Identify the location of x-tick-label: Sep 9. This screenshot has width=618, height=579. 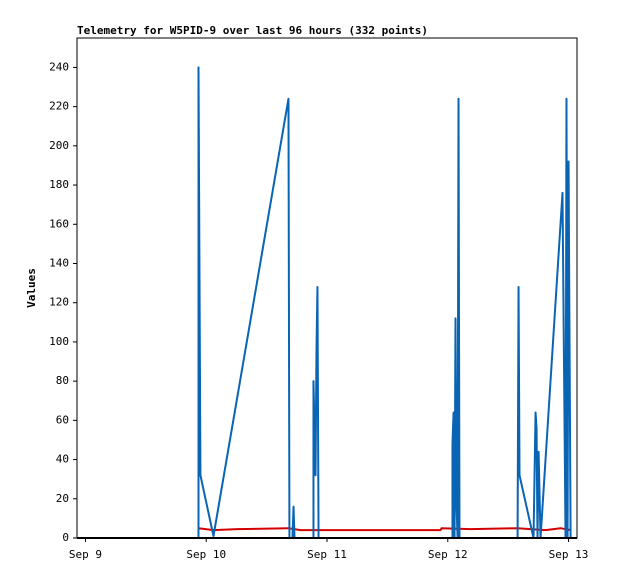
(85, 554).